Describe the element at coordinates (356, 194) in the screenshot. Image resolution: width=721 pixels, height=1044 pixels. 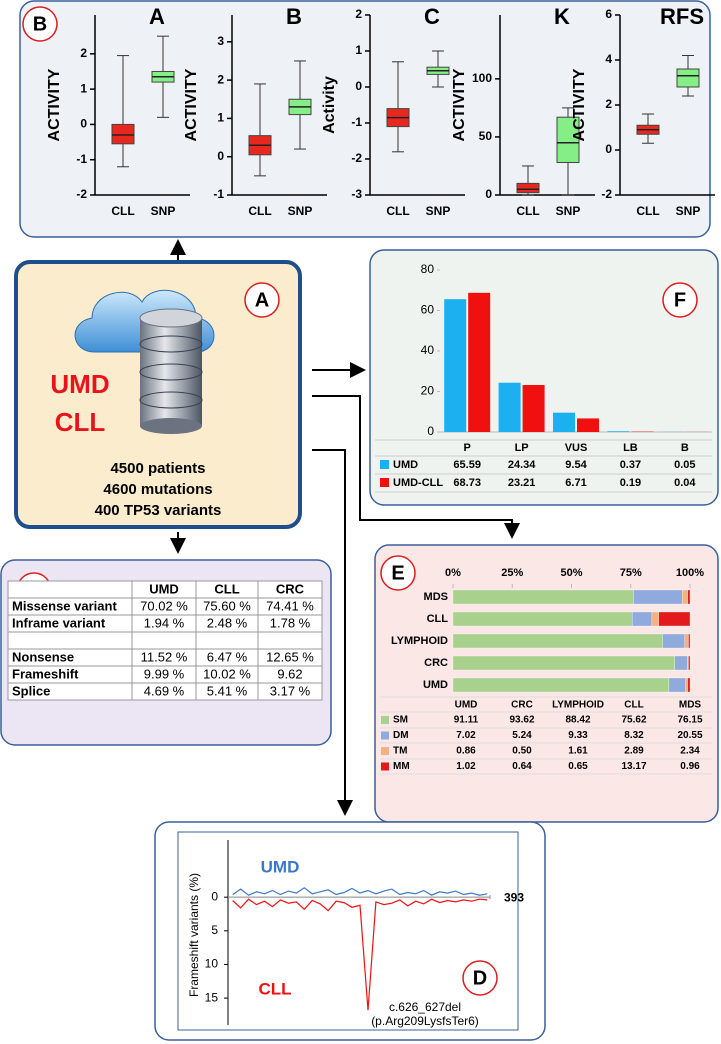
I see `y-tick-label: -3` at that location.